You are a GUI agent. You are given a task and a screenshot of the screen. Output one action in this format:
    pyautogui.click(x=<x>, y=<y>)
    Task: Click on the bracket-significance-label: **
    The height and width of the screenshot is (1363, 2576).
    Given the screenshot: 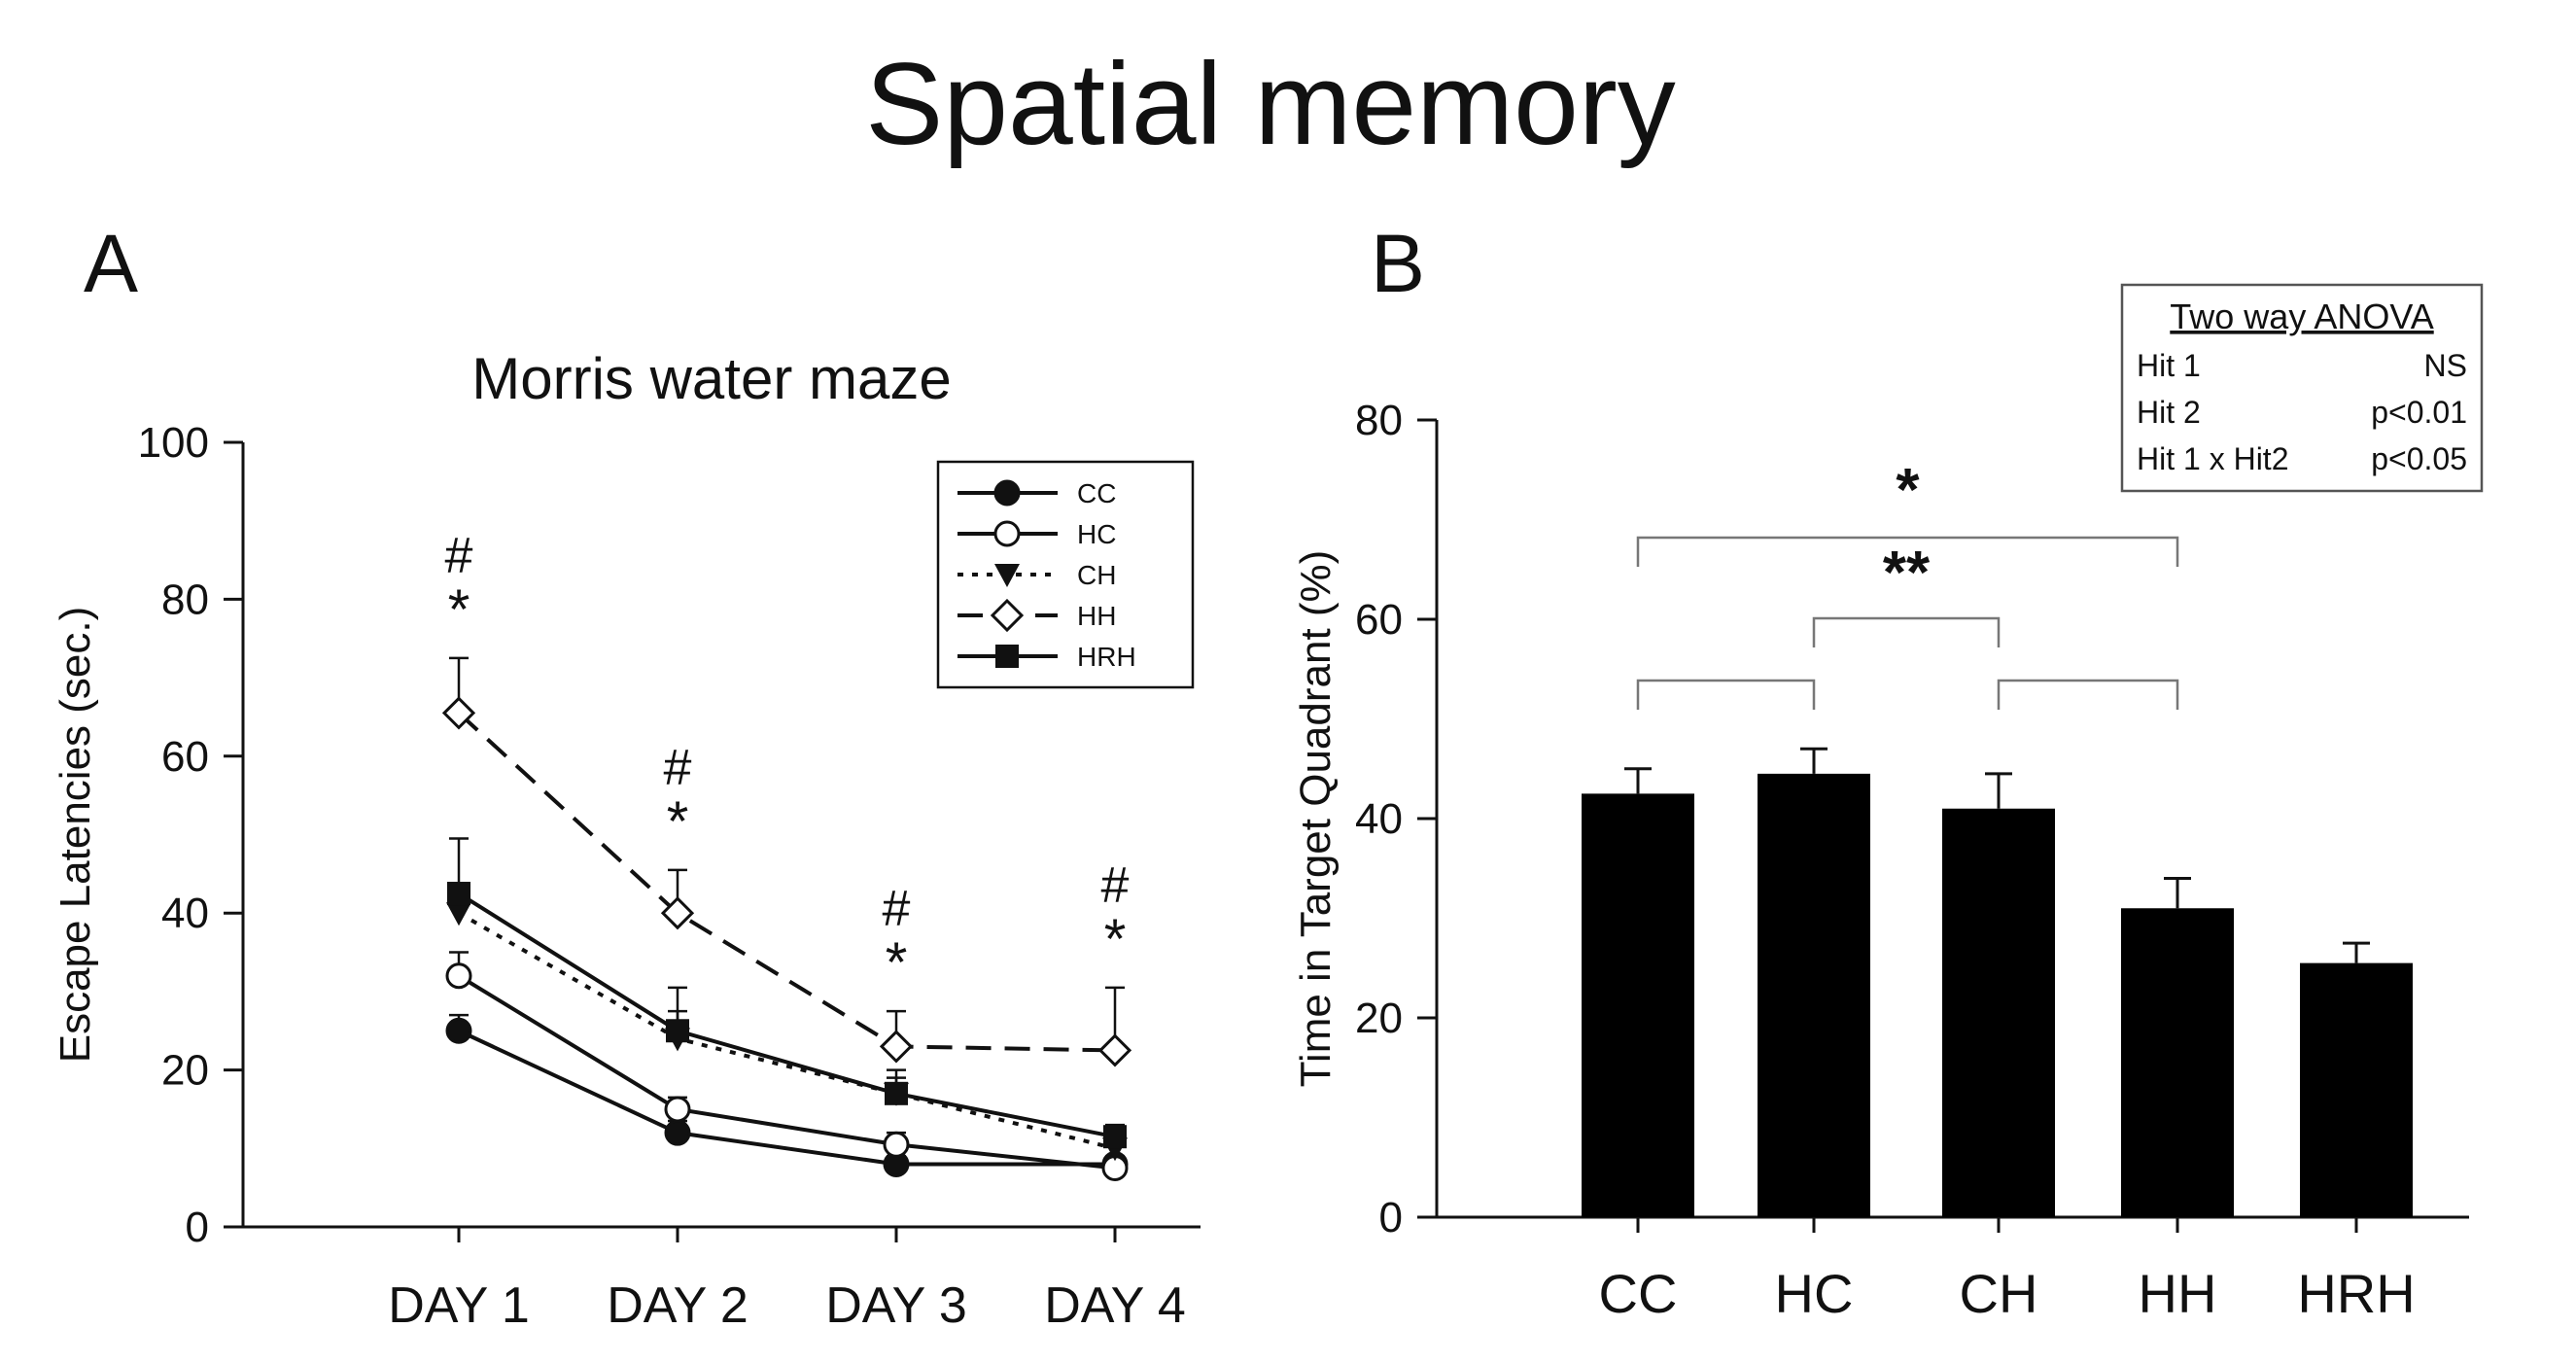 What is the action you would take?
    pyautogui.click(x=1907, y=573)
    